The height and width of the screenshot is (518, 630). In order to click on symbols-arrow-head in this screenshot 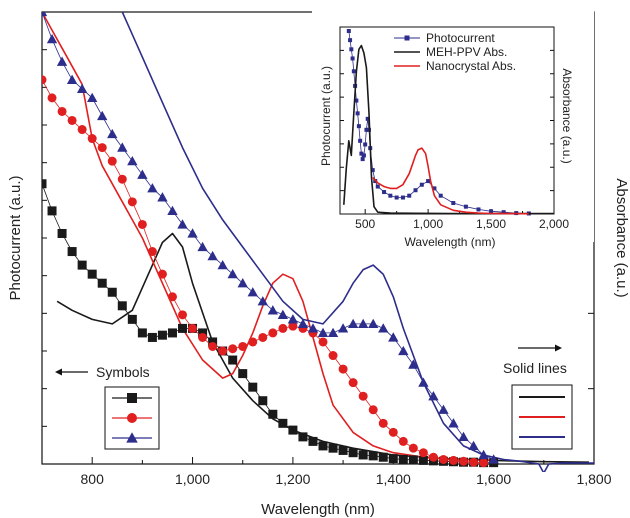, I will do `click(58, 372)`.